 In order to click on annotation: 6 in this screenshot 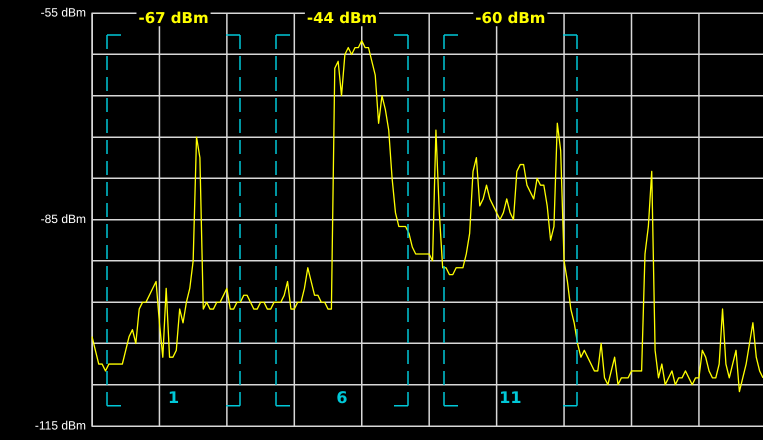, I will do `click(342, 398)`.